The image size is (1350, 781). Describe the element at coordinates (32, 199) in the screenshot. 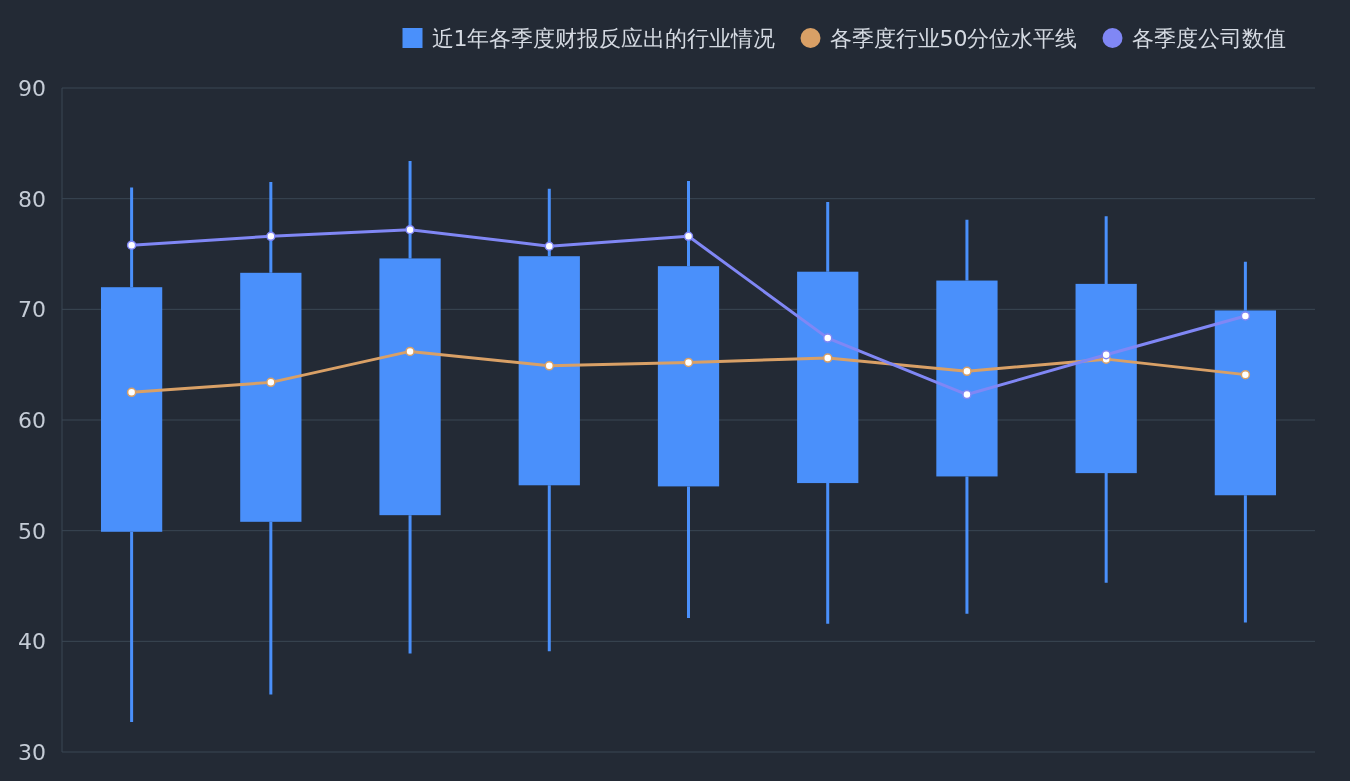

I see `y-tick-label: 80` at that location.